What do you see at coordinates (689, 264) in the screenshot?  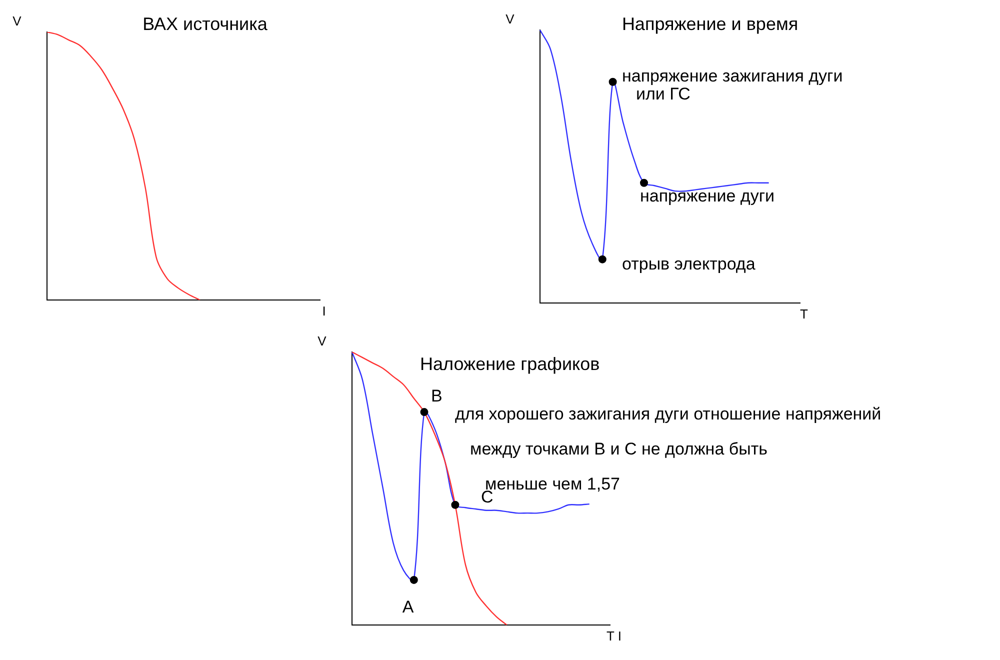 I see `annotation: отрыв электрода` at bounding box center [689, 264].